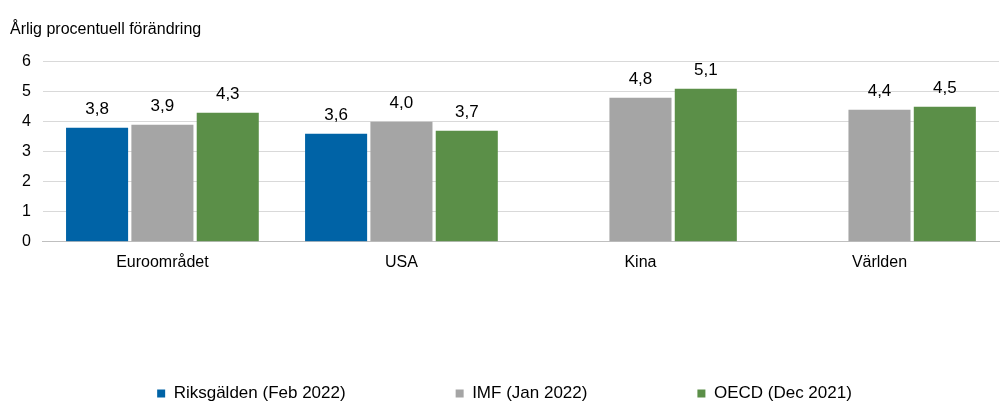  I want to click on legend-label: OECD (Dec 2021), so click(782, 393).